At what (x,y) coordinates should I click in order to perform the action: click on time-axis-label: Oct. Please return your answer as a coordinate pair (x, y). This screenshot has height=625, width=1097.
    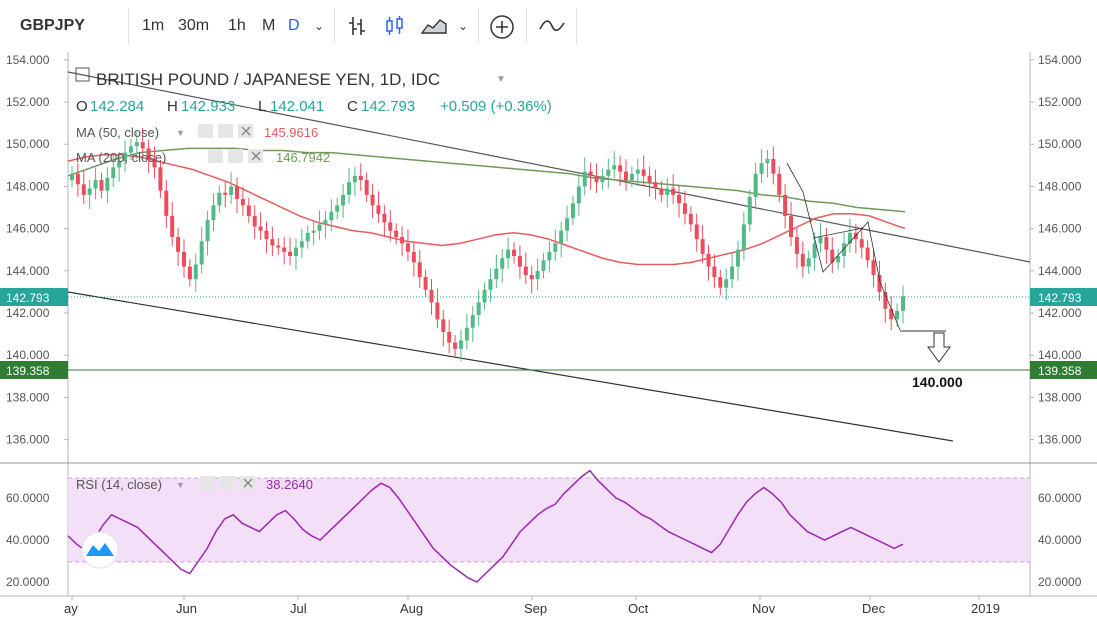
    Looking at the image, I should click on (638, 608).